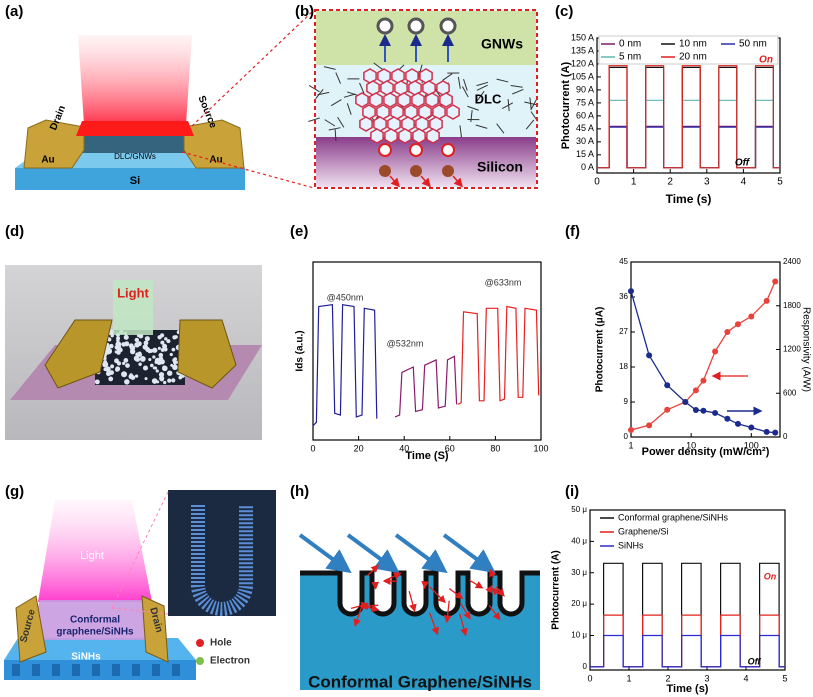 Image resolution: width=813 pixels, height=697 pixels. What do you see at coordinates (582, 37) in the screenshot?
I see `y-tick-label: 150 A` at bounding box center [582, 37].